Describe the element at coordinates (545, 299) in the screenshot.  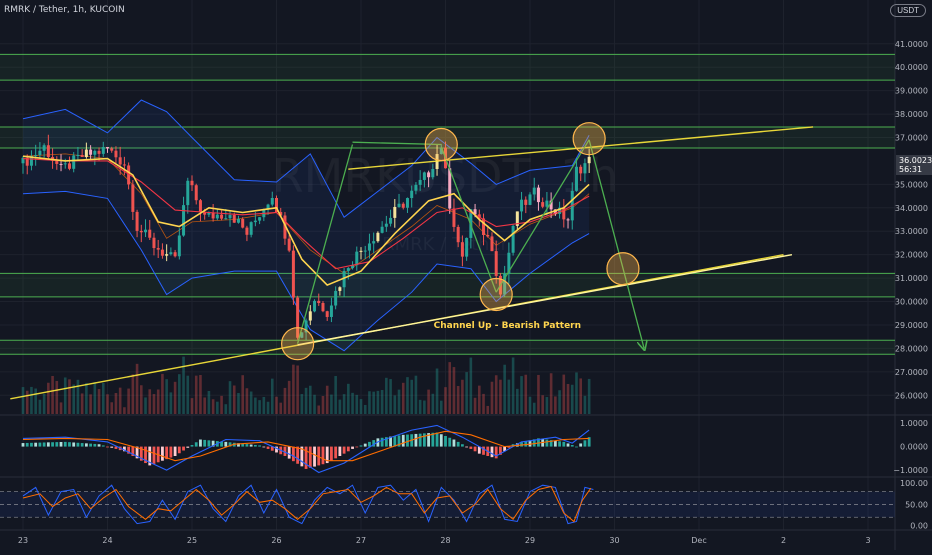
I see `channel-lower-line` at that location.